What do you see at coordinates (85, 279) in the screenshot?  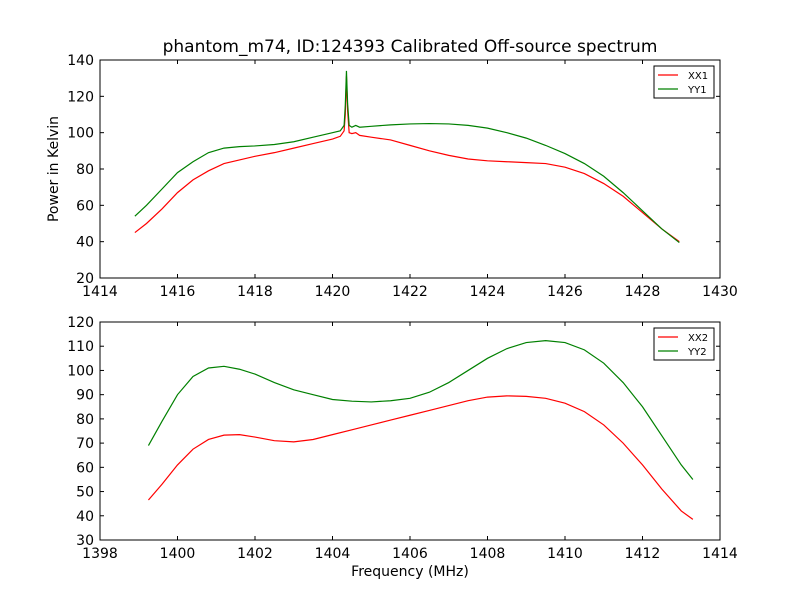 I see `y-tick-label: 20` at bounding box center [85, 279].